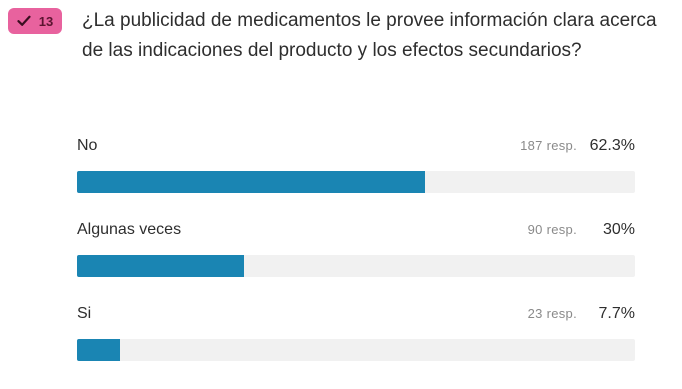 The width and height of the screenshot is (682, 389). What do you see at coordinates (87, 145) in the screenshot?
I see `answer-label: No` at bounding box center [87, 145].